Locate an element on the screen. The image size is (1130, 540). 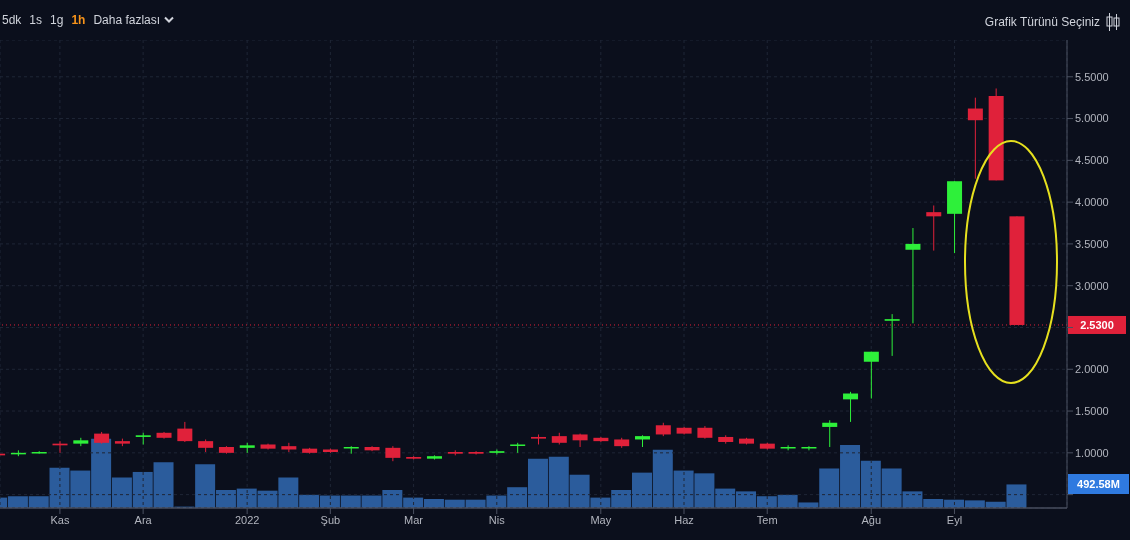
ref-line-label: 2.5300 is located at coordinates (1097, 324).